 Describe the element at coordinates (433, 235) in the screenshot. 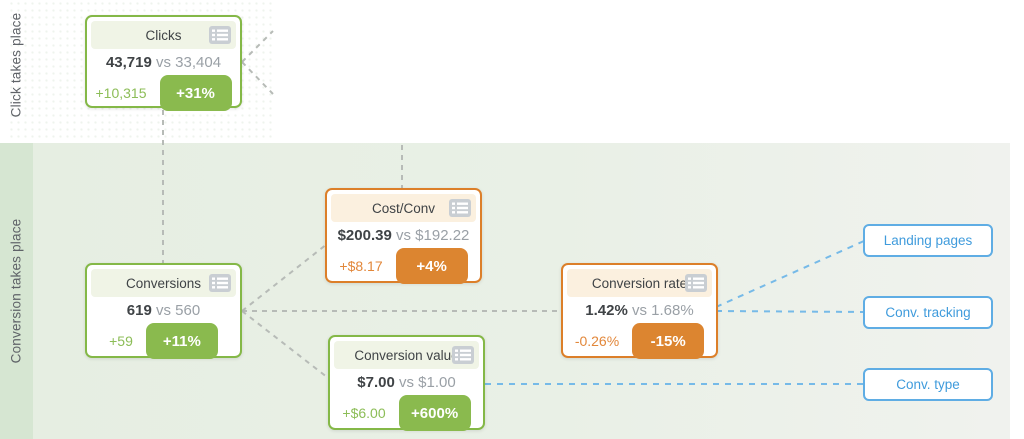

I see `previous-value: vs $192.22` at that location.